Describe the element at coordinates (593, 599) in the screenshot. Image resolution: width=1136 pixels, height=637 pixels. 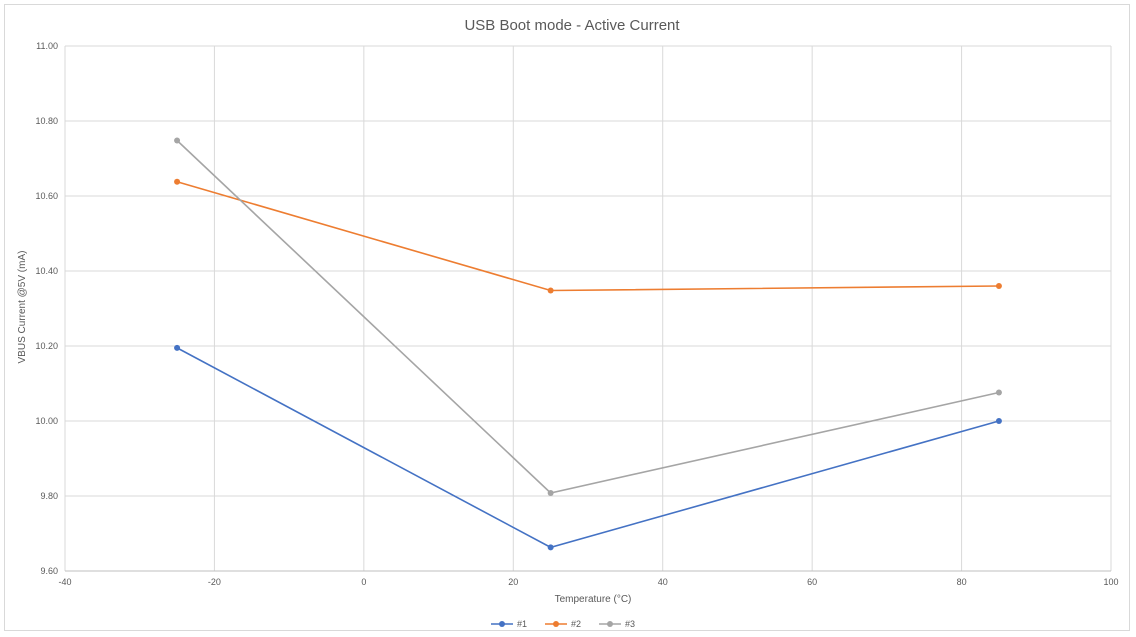
I see `x-axis-label: Temperature (°C)` at that location.